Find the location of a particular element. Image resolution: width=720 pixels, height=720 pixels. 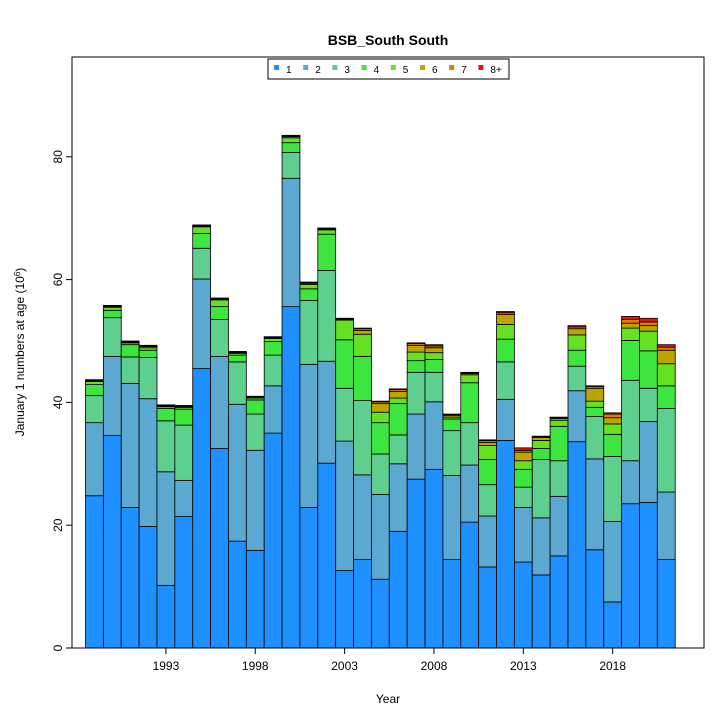

bar-segment-2003-age-8+ is located at coordinates (344, 318).